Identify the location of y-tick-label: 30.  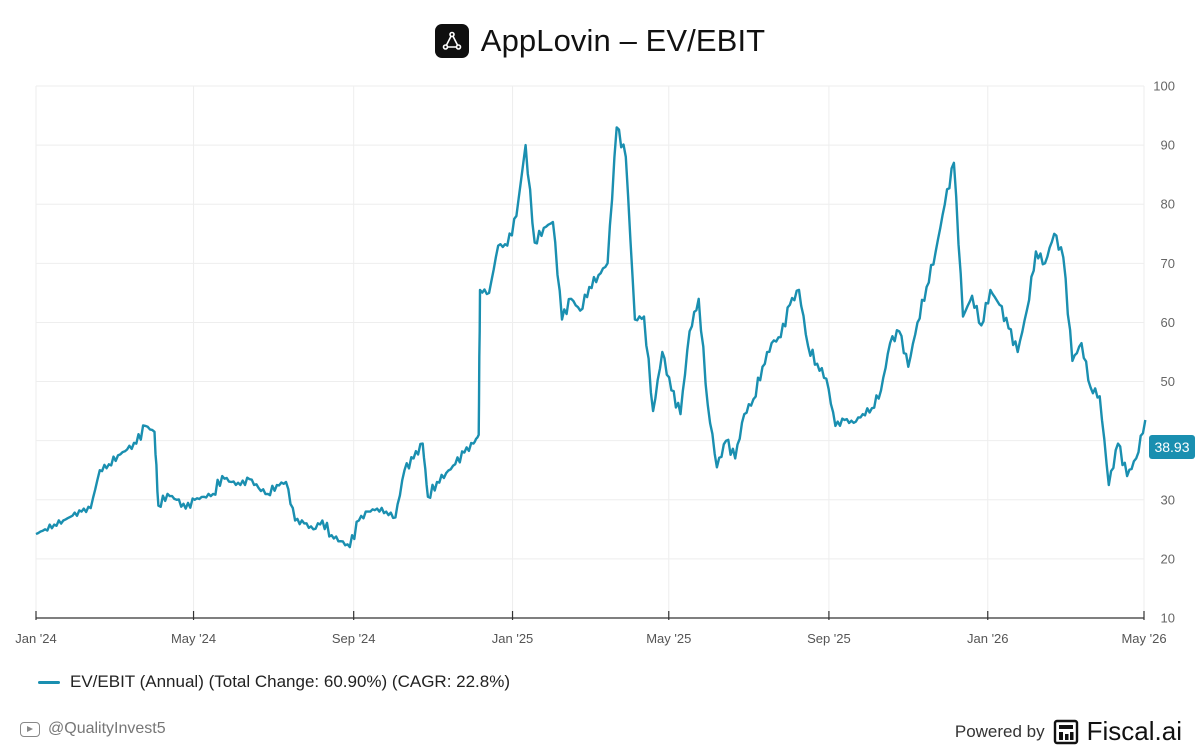
(1168, 499).